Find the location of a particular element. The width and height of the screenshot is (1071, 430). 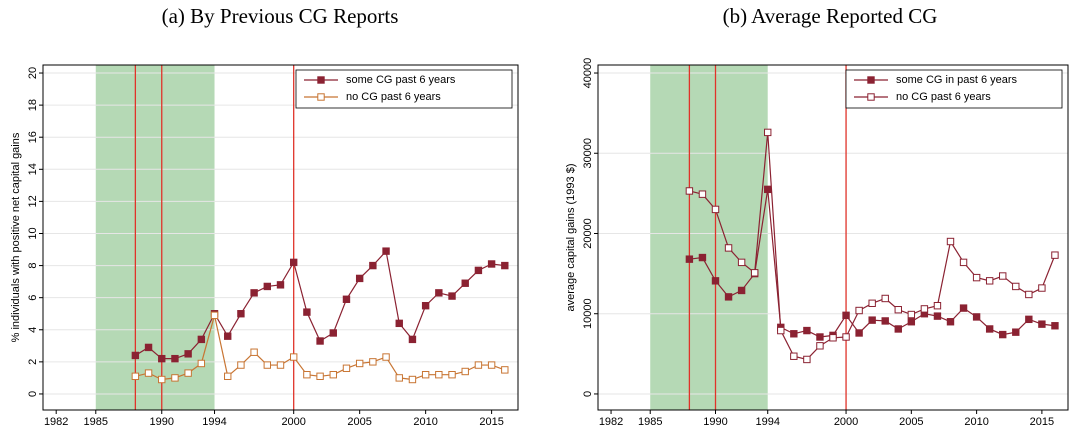

x-tick-label: 1990 is located at coordinates (715, 422).